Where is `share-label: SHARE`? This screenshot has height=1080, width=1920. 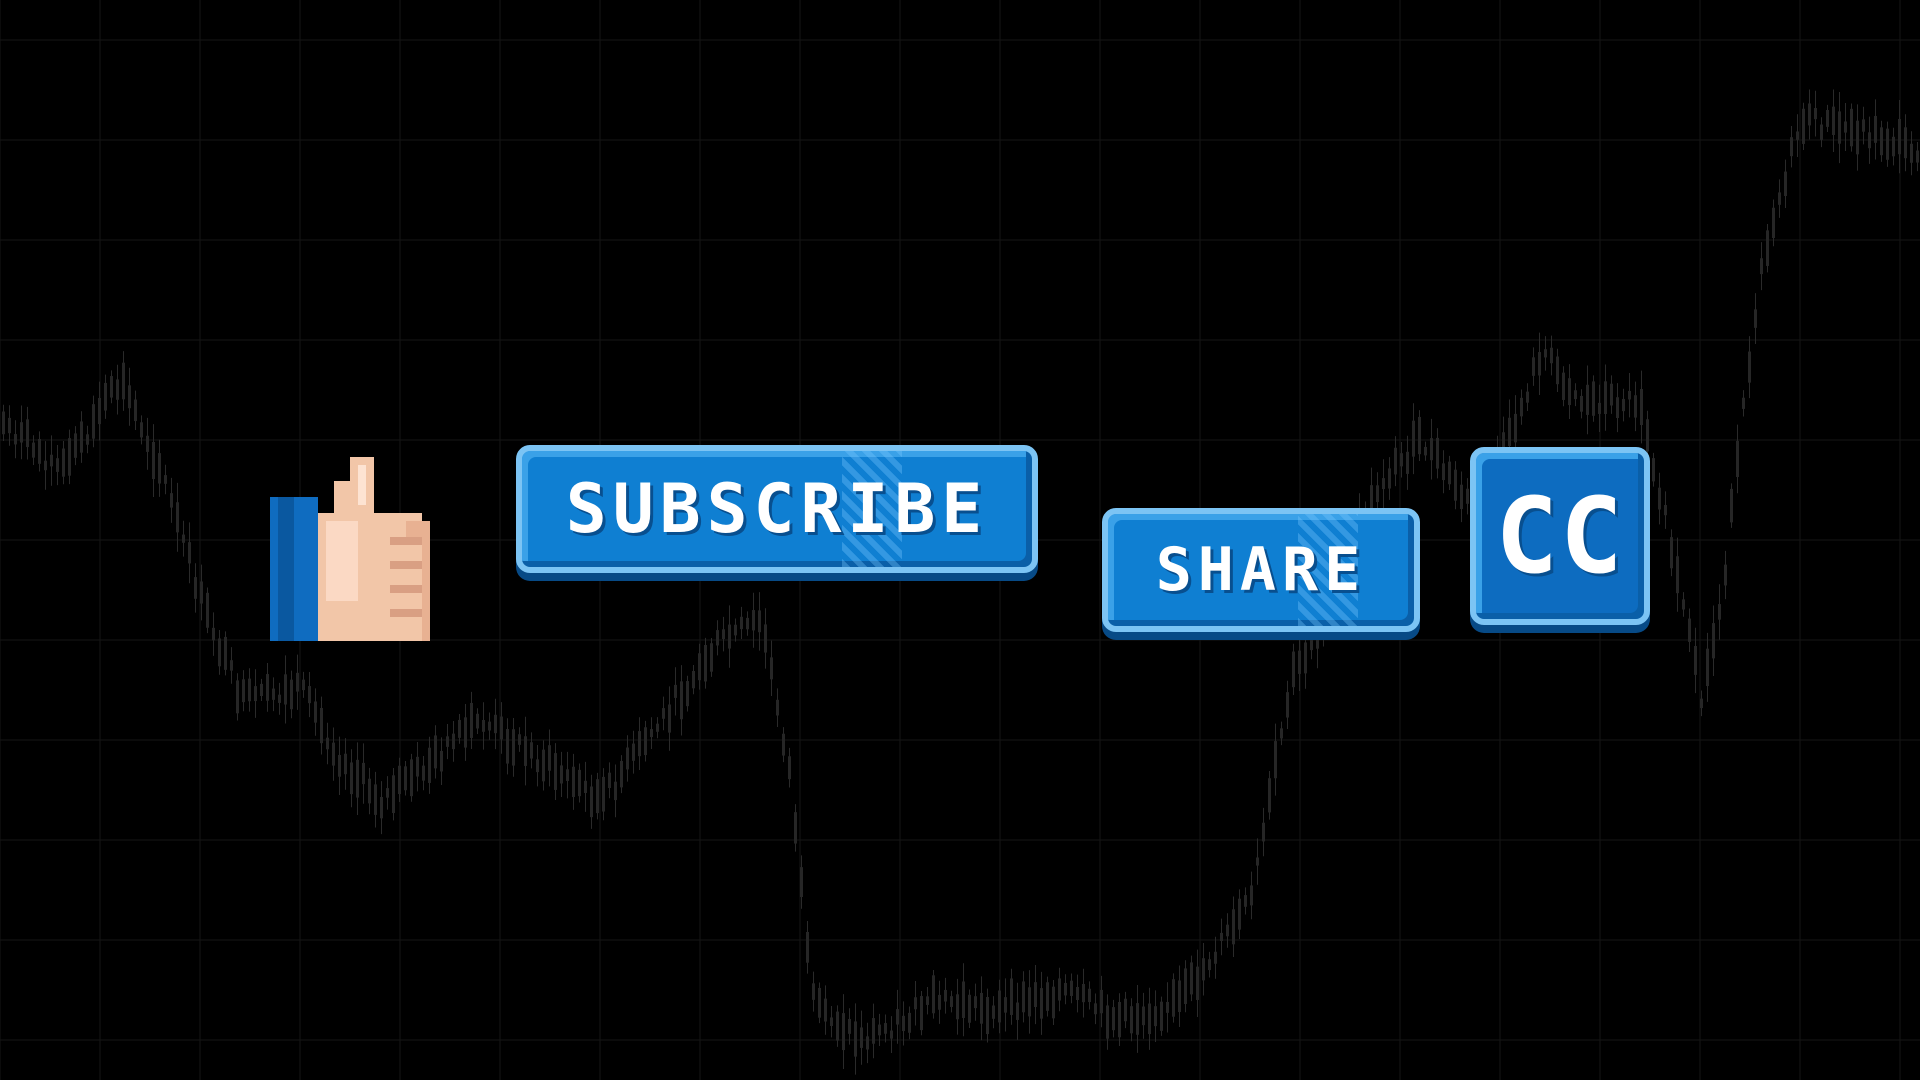
share-label: SHARE is located at coordinates (1261, 570).